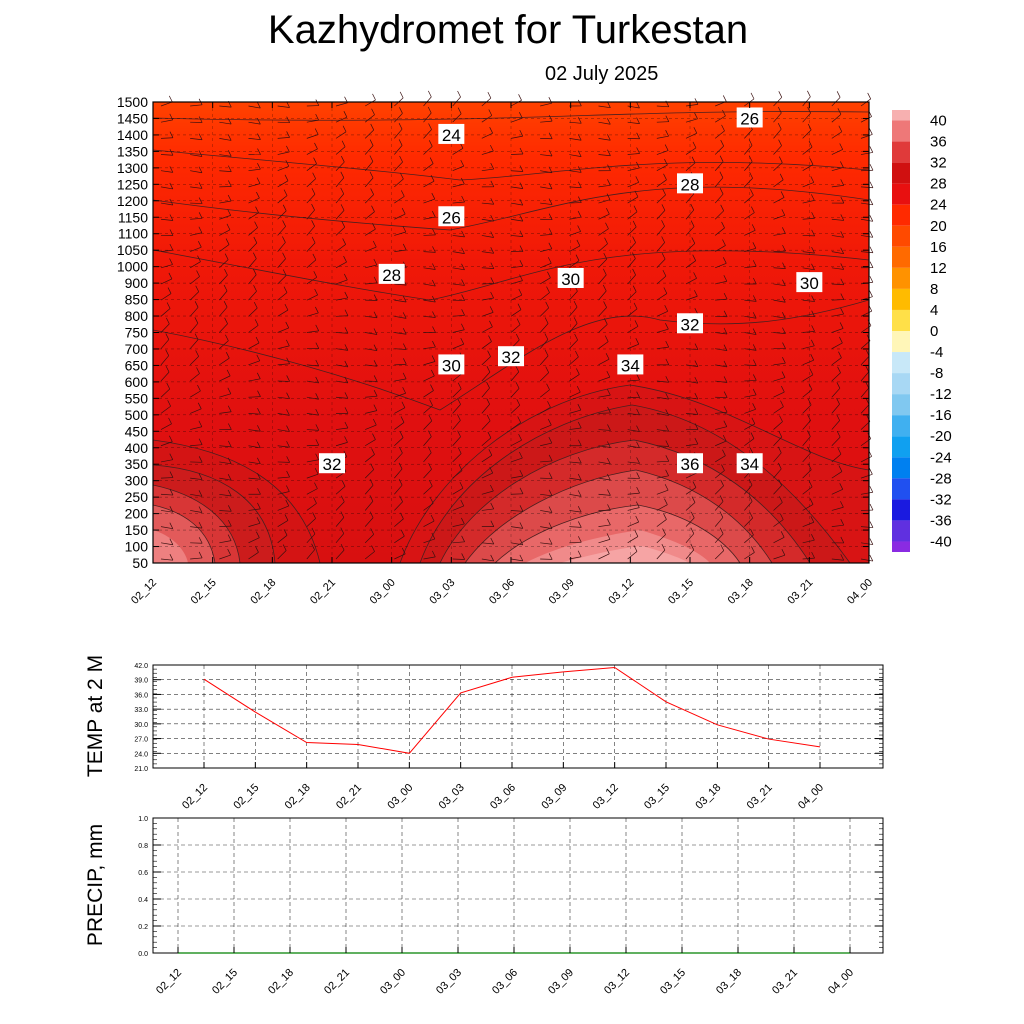 Image resolution: width=1024 pixels, height=1024 pixels. Describe the element at coordinates (137, 431) in the screenshot. I see `y-tick-label: 450` at that location.